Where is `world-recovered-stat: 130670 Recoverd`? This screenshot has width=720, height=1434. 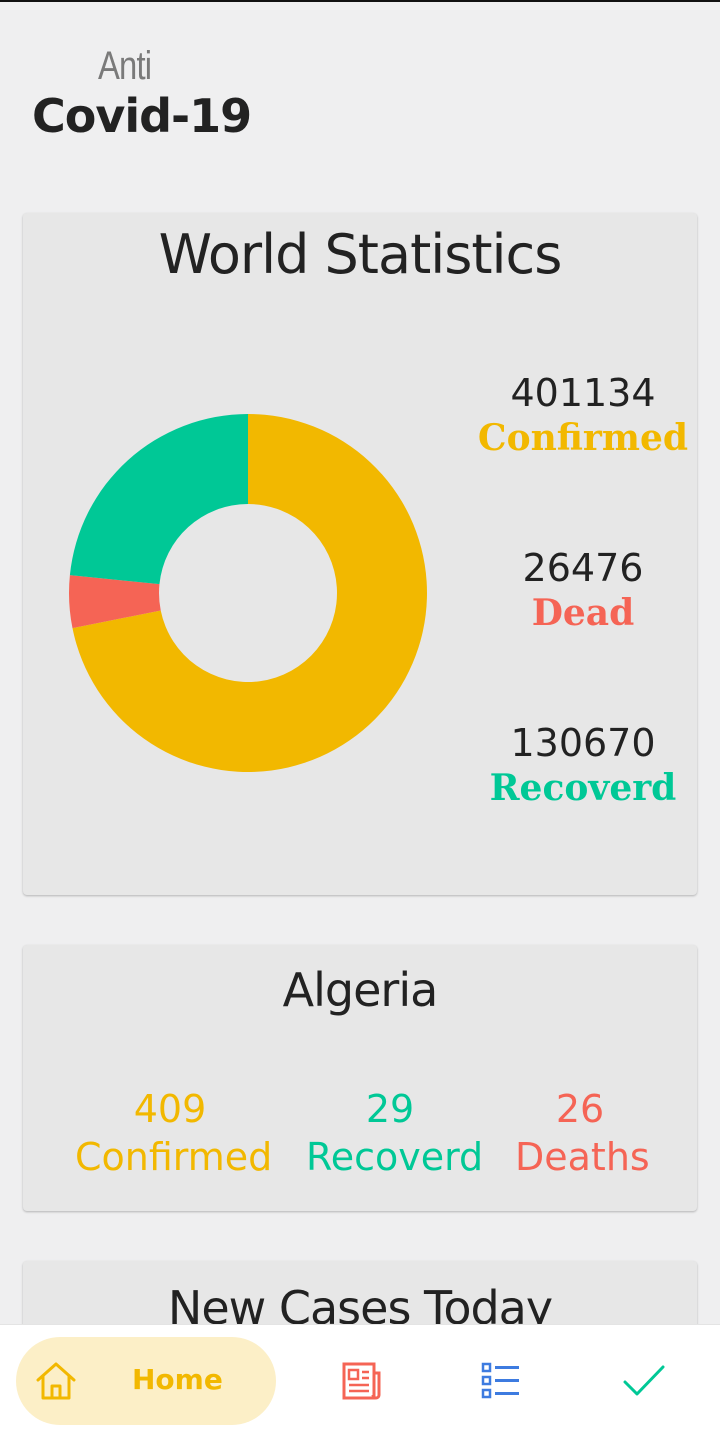
world-recovered-stat: 130670 Recoverd is located at coordinates (583, 765).